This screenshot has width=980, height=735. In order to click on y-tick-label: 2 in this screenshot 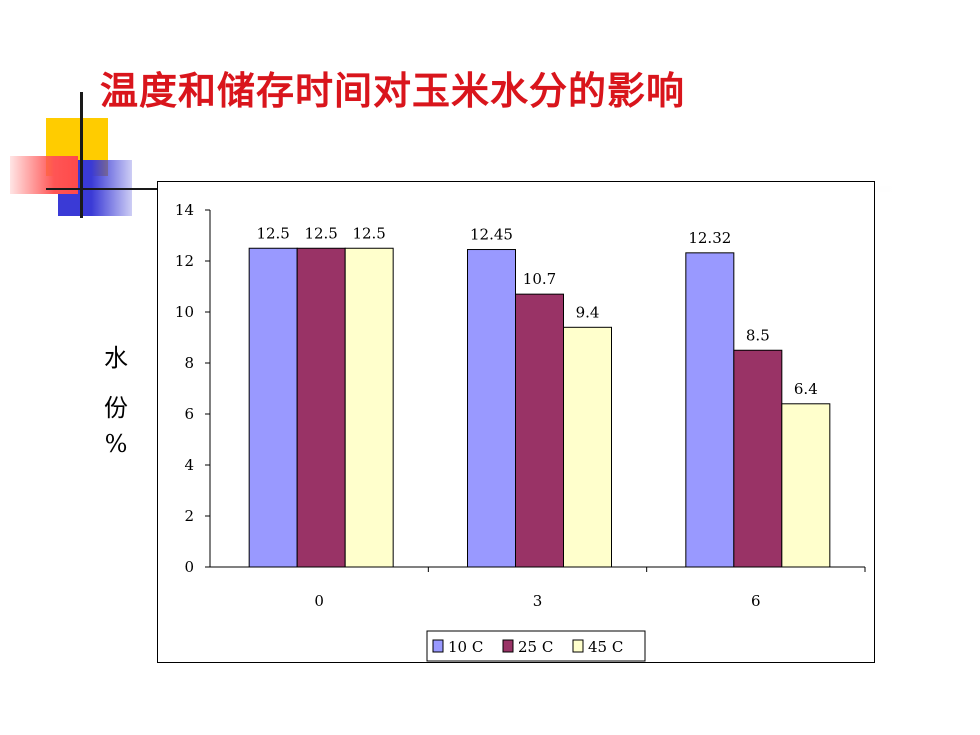, I will do `click(189, 516)`.